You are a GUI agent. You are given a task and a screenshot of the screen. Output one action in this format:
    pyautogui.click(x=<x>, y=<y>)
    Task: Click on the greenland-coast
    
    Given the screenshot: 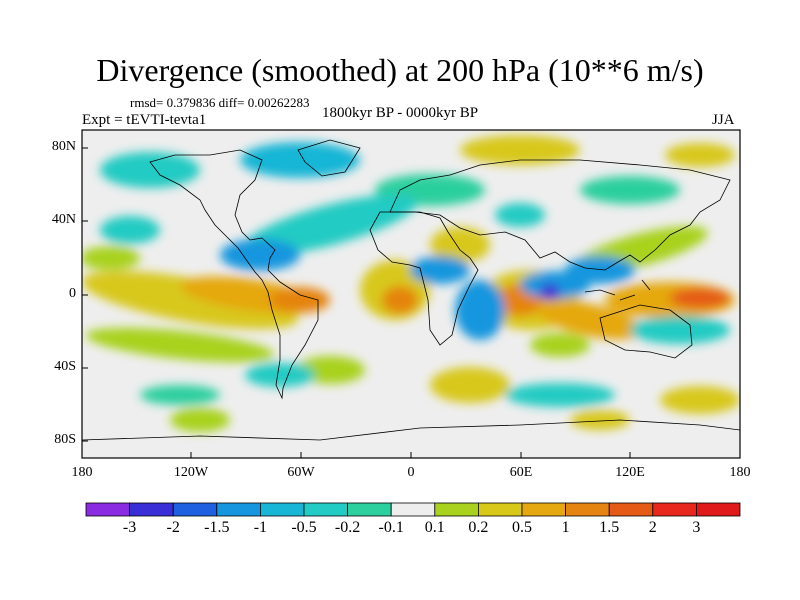 What is the action you would take?
    pyautogui.click(x=329, y=158)
    